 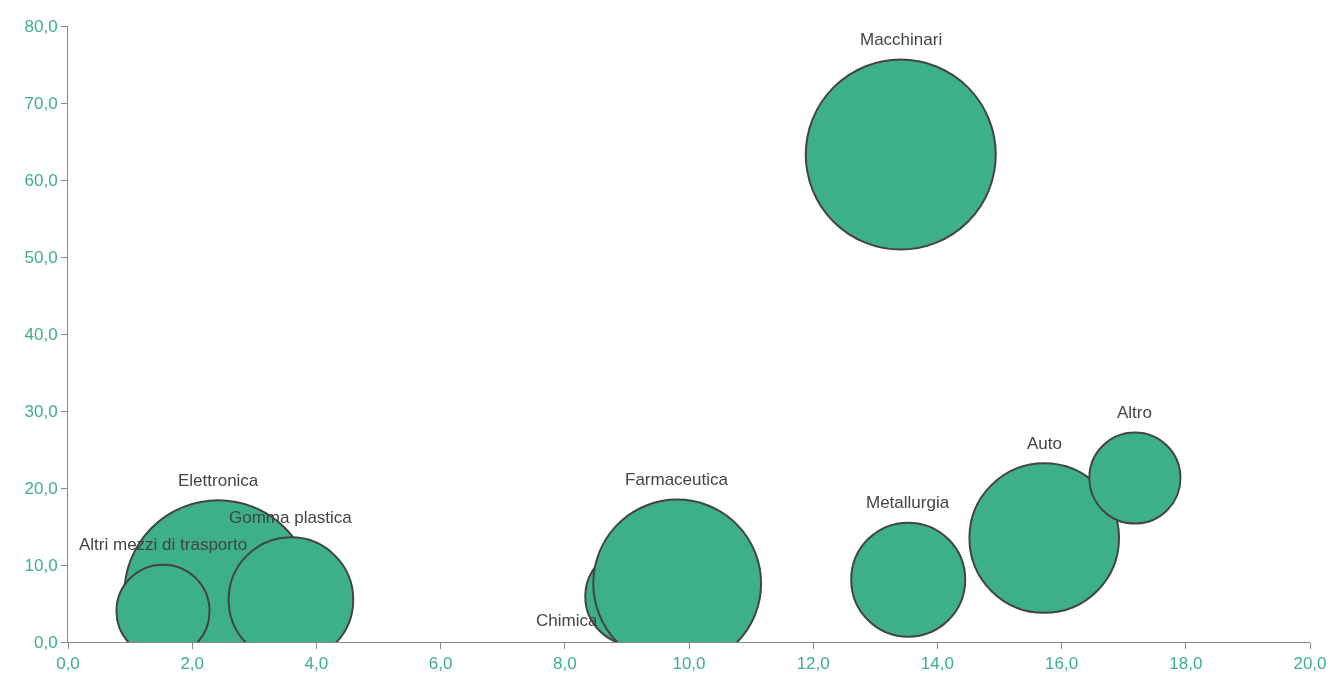 What do you see at coordinates (440, 664) in the screenshot?
I see `x-tick-label: 6,0` at bounding box center [440, 664].